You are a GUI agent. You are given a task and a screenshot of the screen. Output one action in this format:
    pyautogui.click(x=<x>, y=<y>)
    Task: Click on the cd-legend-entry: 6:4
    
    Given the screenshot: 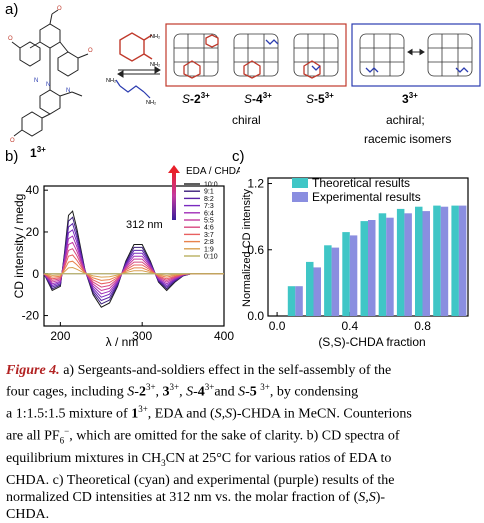 What is the action you would take?
    pyautogui.click(x=209, y=213)
    